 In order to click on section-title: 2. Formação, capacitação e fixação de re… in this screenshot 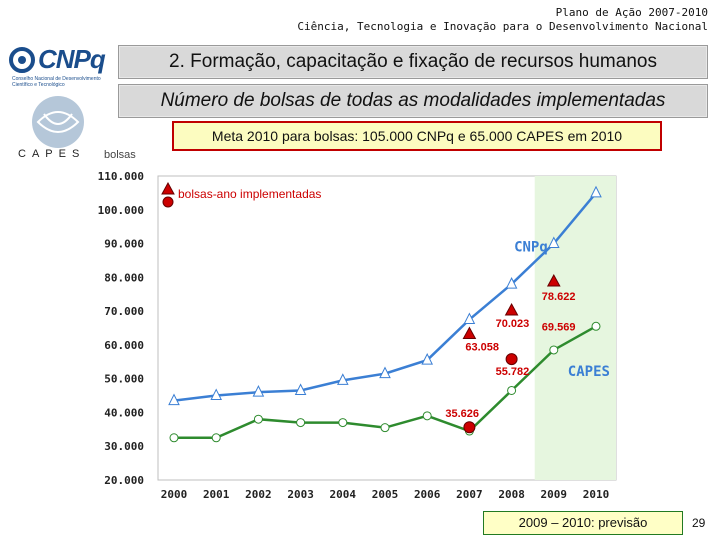, I will do `click(413, 61)`.